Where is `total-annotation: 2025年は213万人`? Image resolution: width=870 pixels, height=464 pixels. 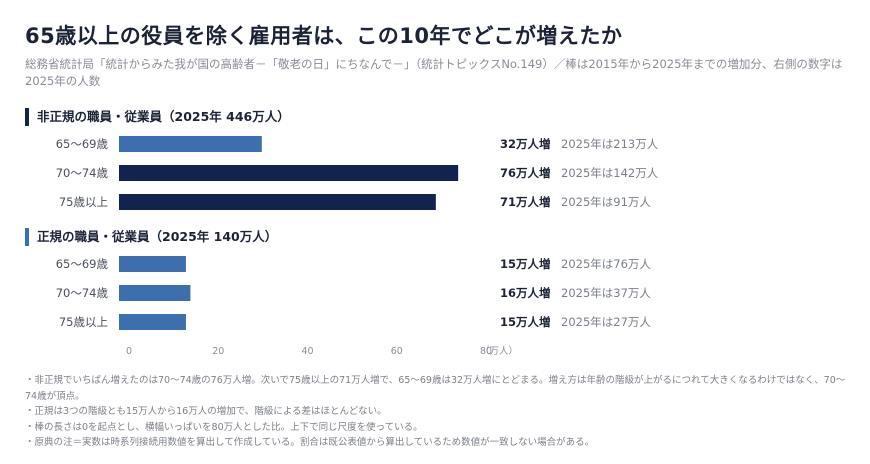
total-annotation: 2025年は213万人 is located at coordinates (610, 144).